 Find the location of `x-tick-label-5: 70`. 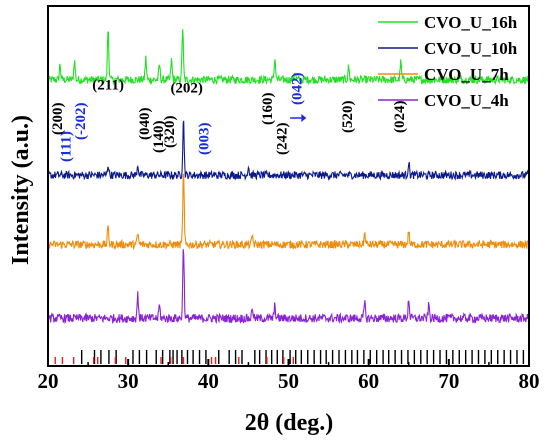

x-tick-label-5: 70 is located at coordinates (448, 381).